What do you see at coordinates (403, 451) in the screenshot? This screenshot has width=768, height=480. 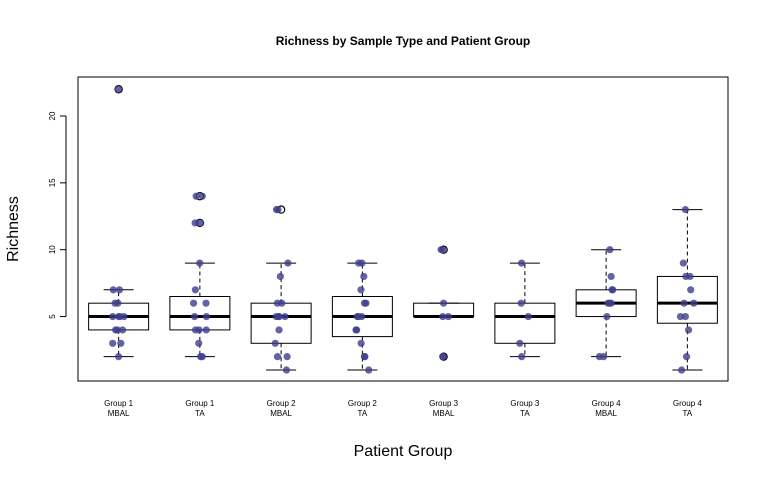 I see `x-axis-title: Patient Group` at bounding box center [403, 451].